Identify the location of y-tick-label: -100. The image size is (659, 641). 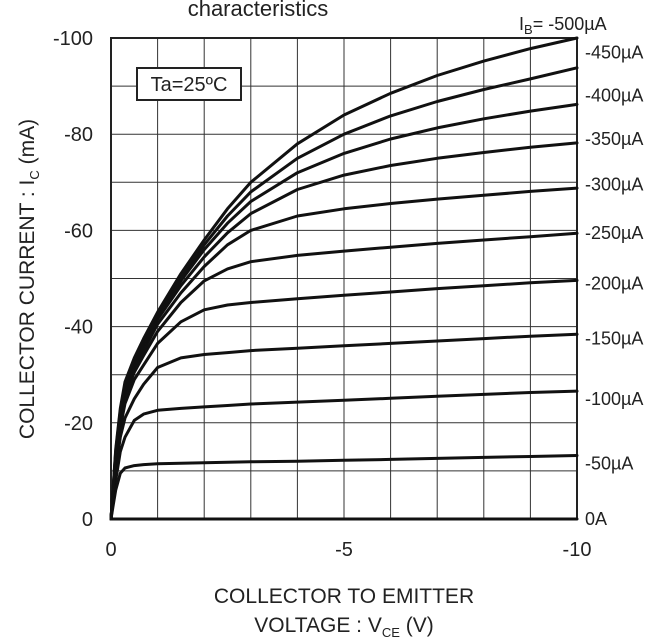
(73, 39).